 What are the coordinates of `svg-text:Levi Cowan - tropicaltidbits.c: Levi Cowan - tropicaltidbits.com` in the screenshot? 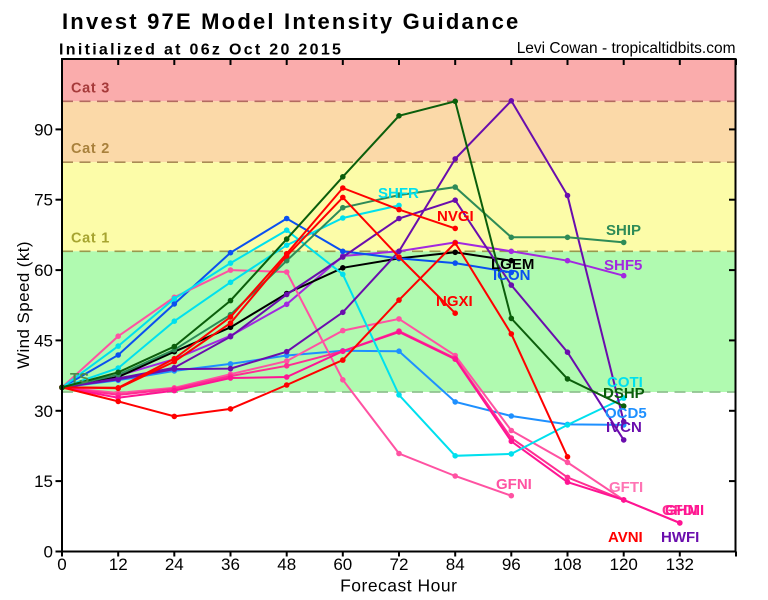 It's located at (626, 48).